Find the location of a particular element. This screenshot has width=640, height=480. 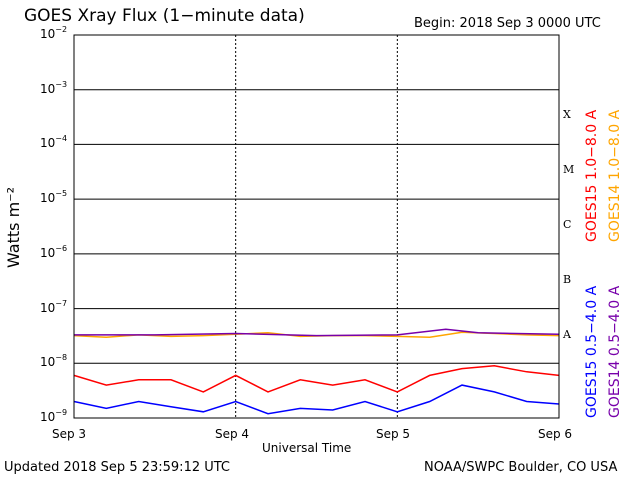

y-tick-label: 10⁻⁴ is located at coordinates (54, 142).